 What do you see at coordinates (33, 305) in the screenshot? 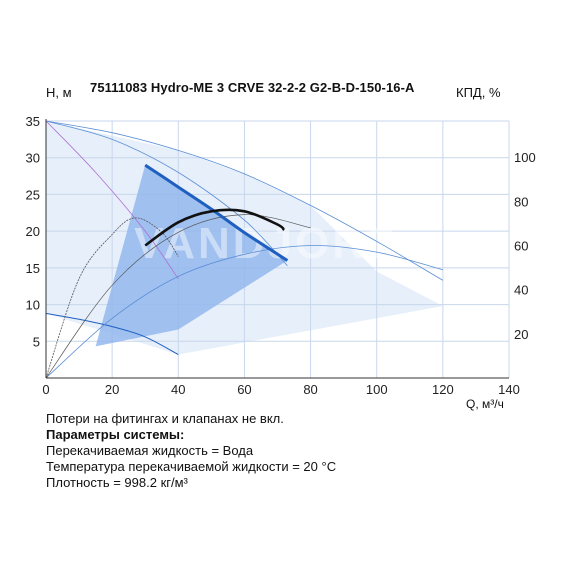
I see `y-tick-label: 10` at bounding box center [33, 305].